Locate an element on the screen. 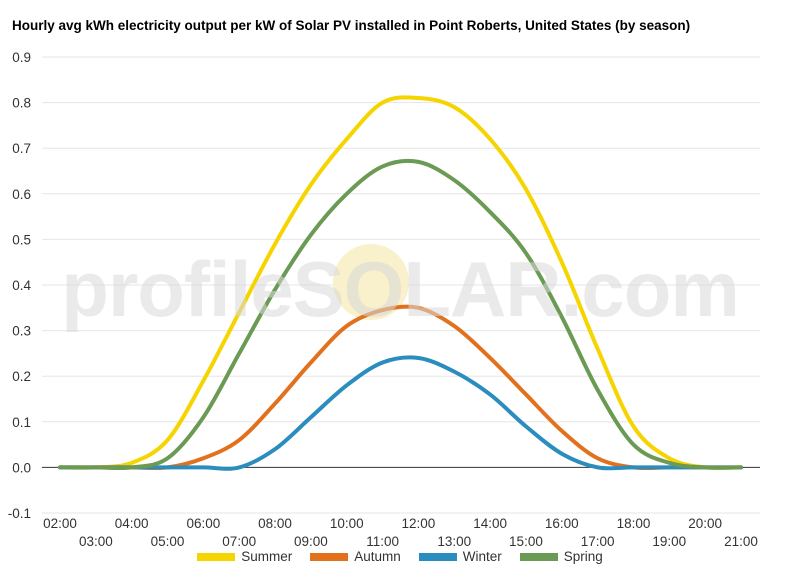 This screenshot has height=570, width=800. watermark-sun-icon is located at coordinates (371, 282).